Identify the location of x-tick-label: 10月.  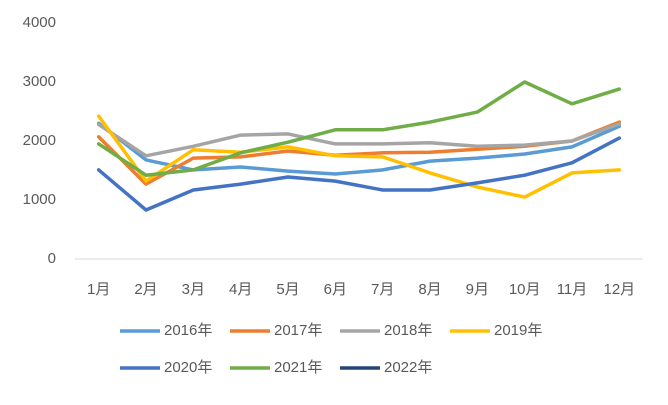
(525, 289).